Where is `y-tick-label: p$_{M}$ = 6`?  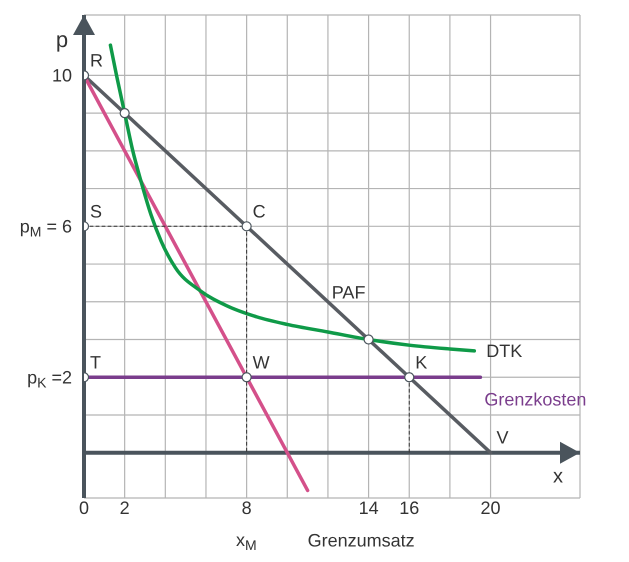 y-tick-label: p$_{M}$ = 6 is located at coordinates (46, 228).